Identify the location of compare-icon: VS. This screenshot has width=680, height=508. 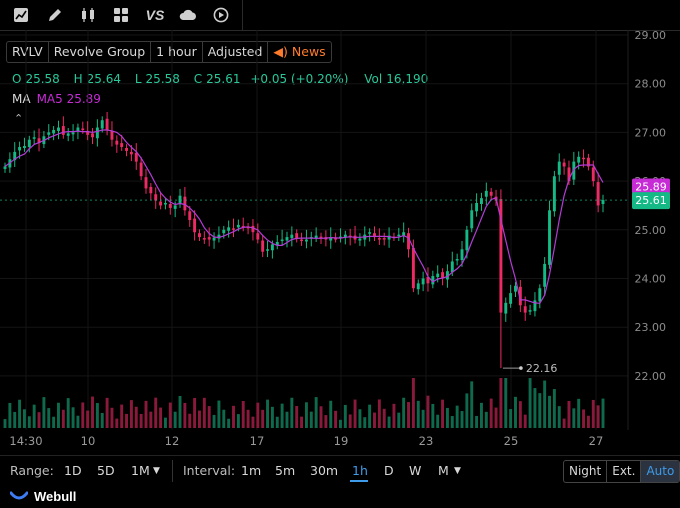
(155, 15).